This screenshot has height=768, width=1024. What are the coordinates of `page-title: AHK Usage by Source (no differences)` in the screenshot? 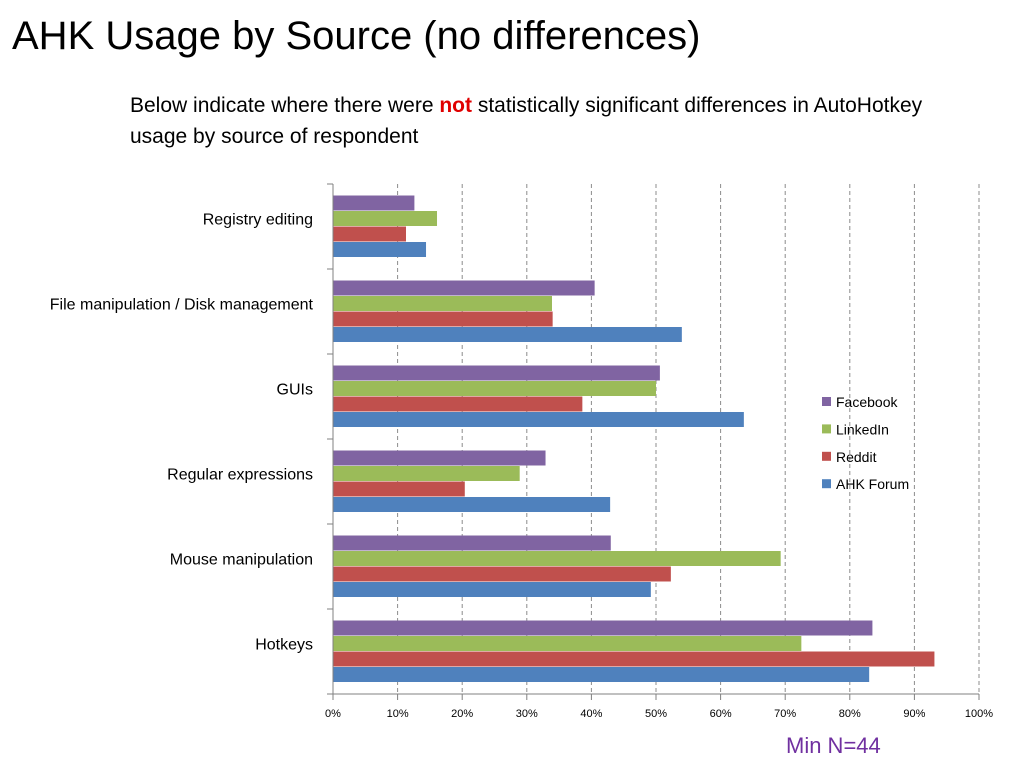 It's located at (356, 36).